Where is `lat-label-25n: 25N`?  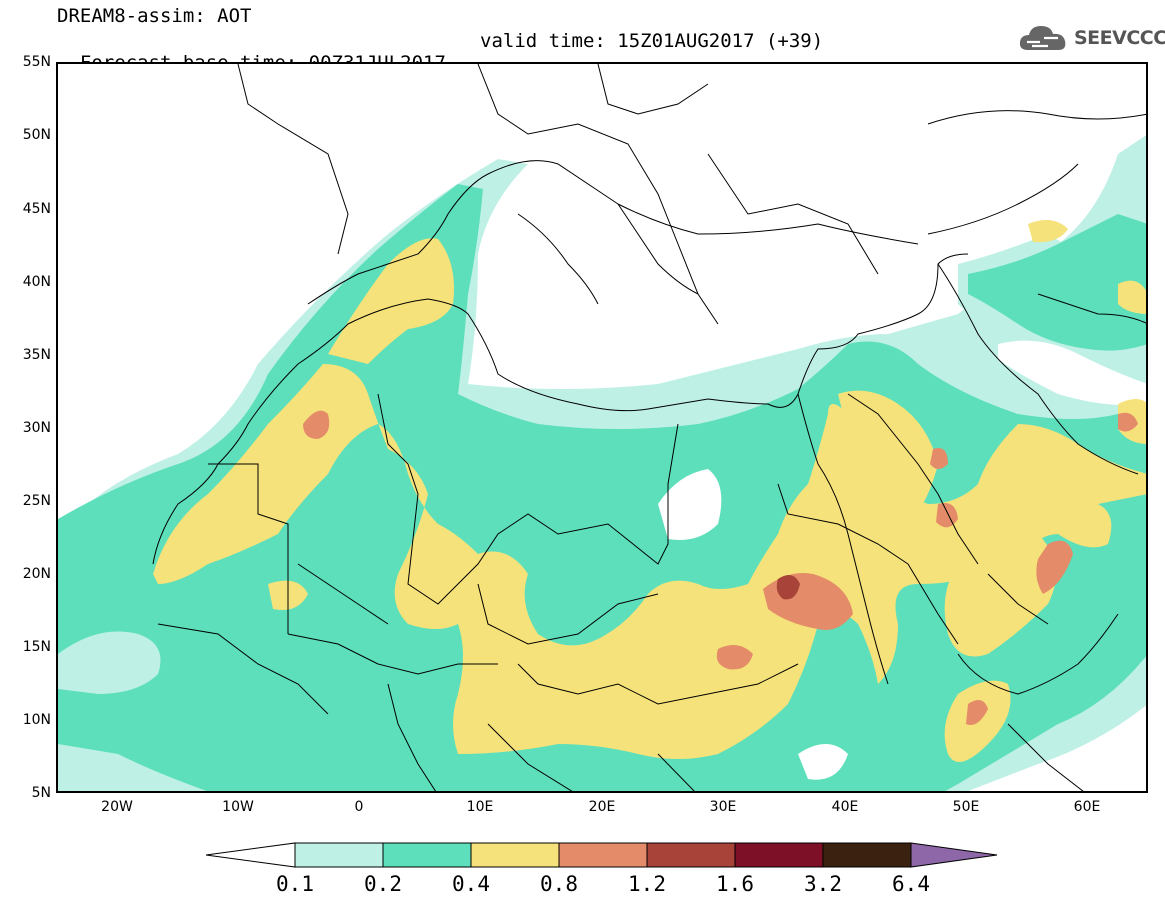 lat-label-25n: 25N is located at coordinates (36, 501).